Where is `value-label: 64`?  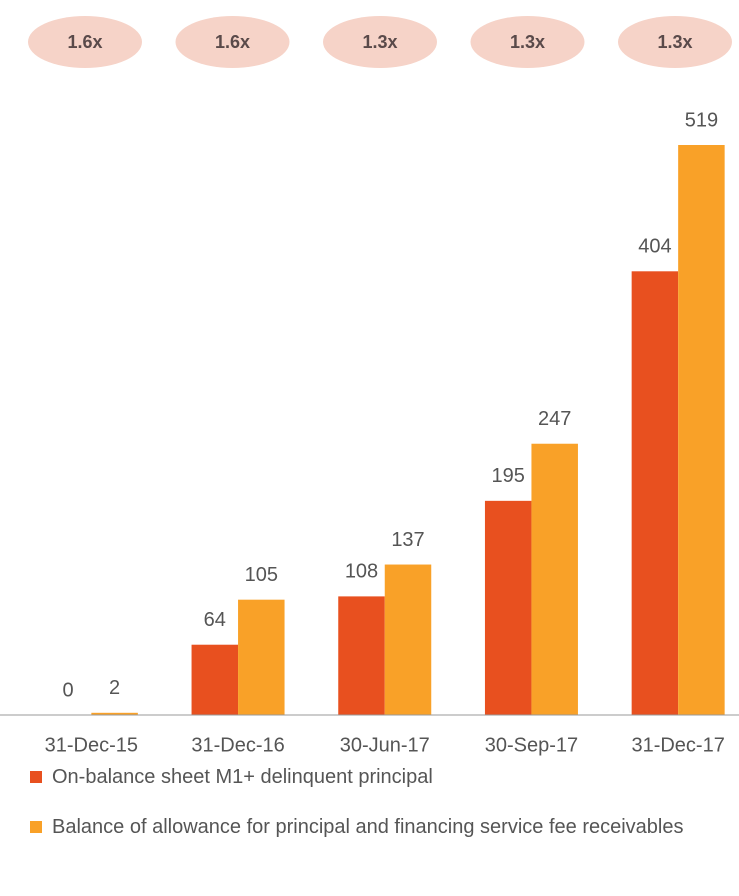
value-label: 64 is located at coordinates (215, 620).